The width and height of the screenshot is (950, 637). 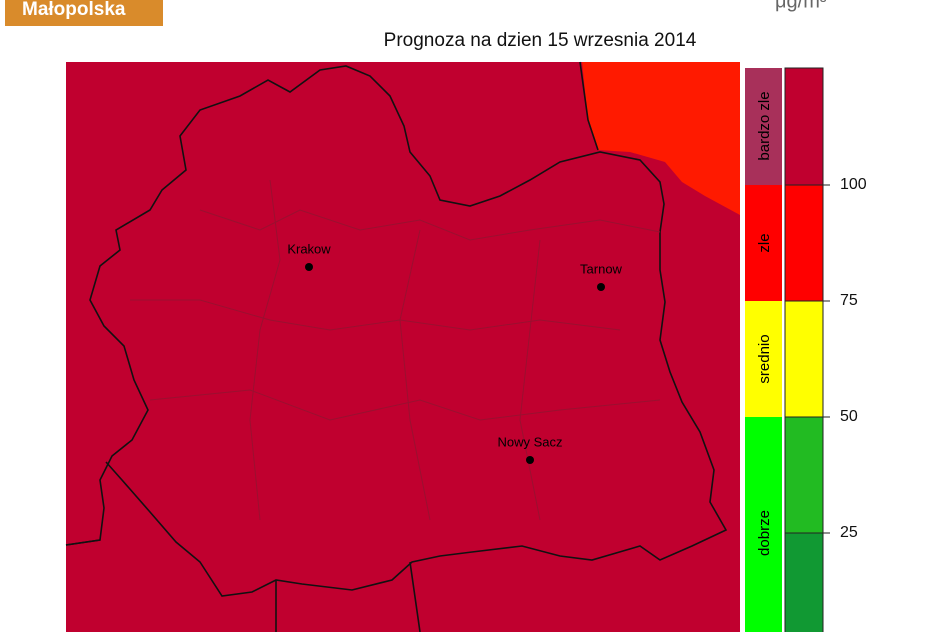 I want to click on tick-label: 50, so click(x=849, y=416).